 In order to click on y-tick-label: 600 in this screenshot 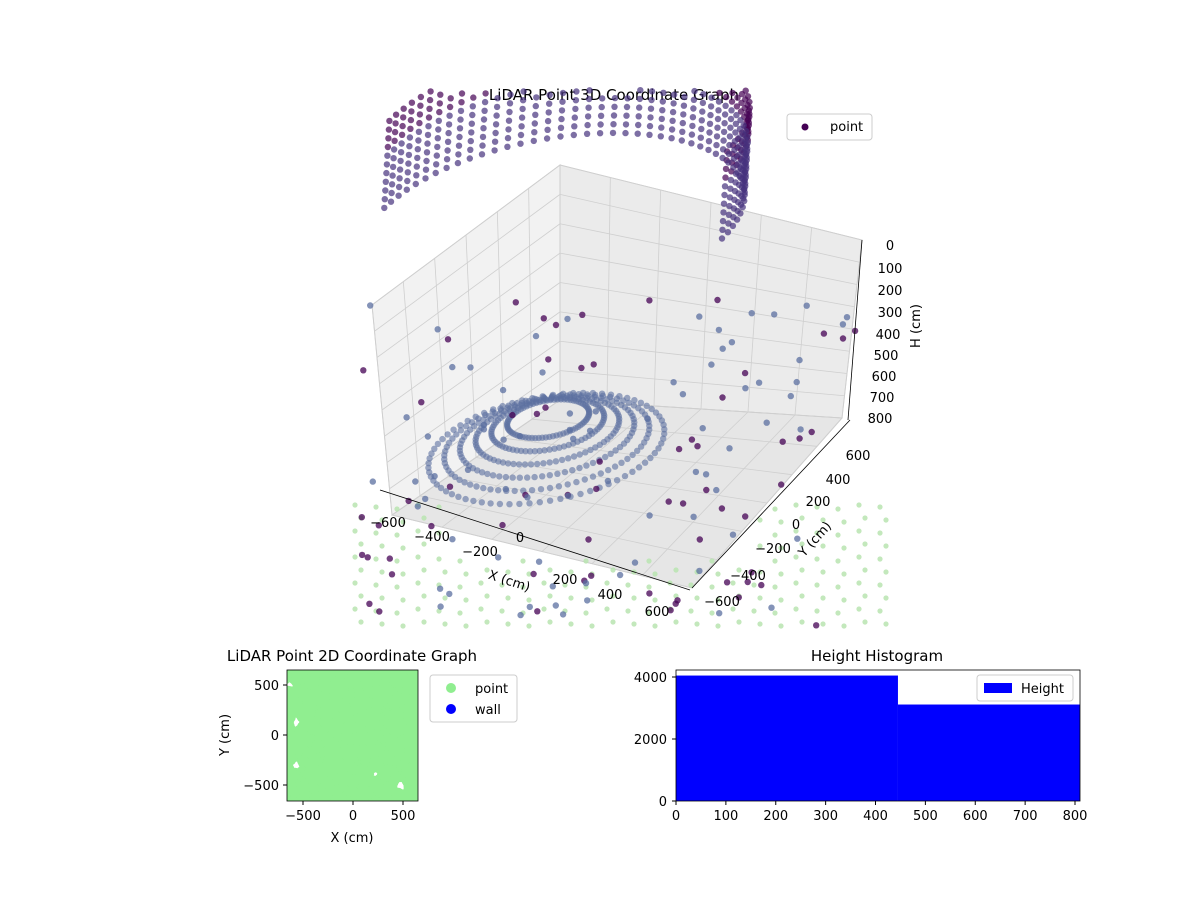, I will do `click(858, 456)`.